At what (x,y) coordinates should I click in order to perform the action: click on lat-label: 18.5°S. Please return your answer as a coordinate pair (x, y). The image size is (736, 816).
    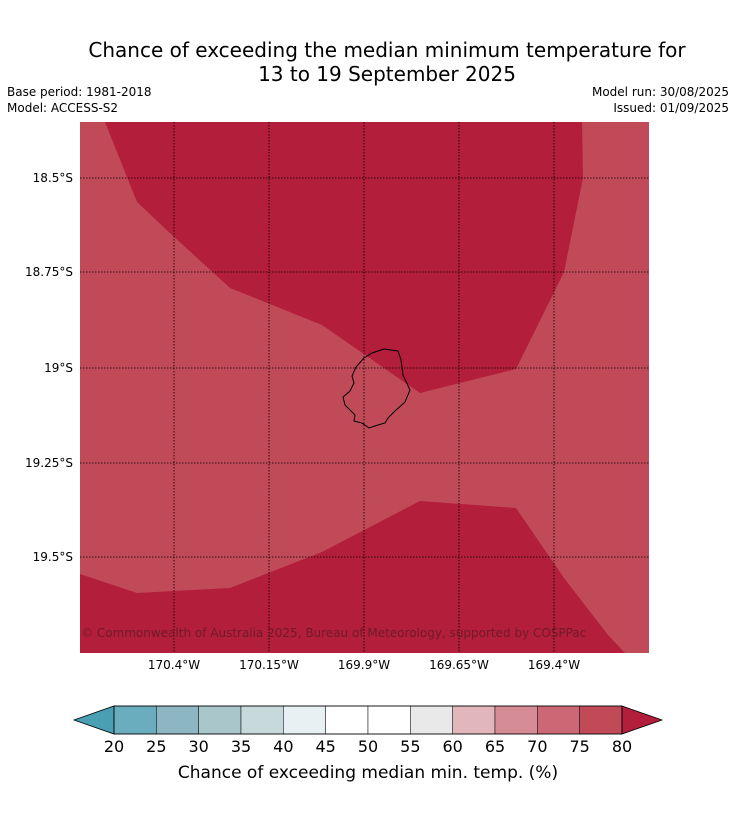
    Looking at the image, I should click on (53, 178).